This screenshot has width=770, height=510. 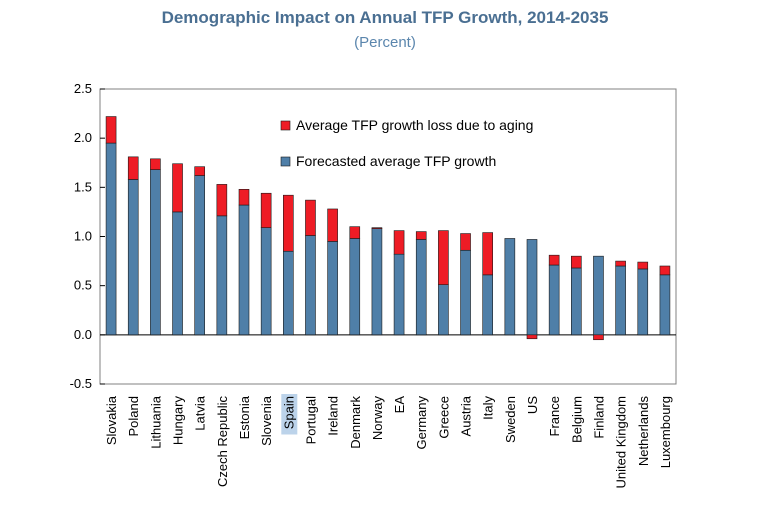 I want to click on x-tick-highlight, so click(x=289, y=414).